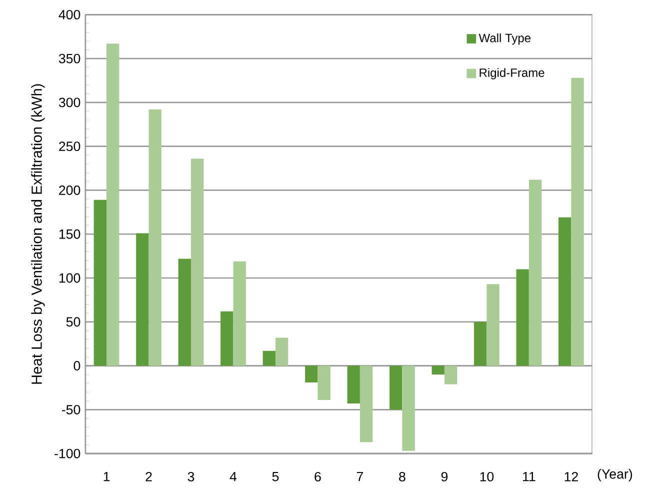 This screenshot has height=492, width=651. Describe the element at coordinates (69, 103) in the screenshot. I see `y-tick-label: 300` at that location.